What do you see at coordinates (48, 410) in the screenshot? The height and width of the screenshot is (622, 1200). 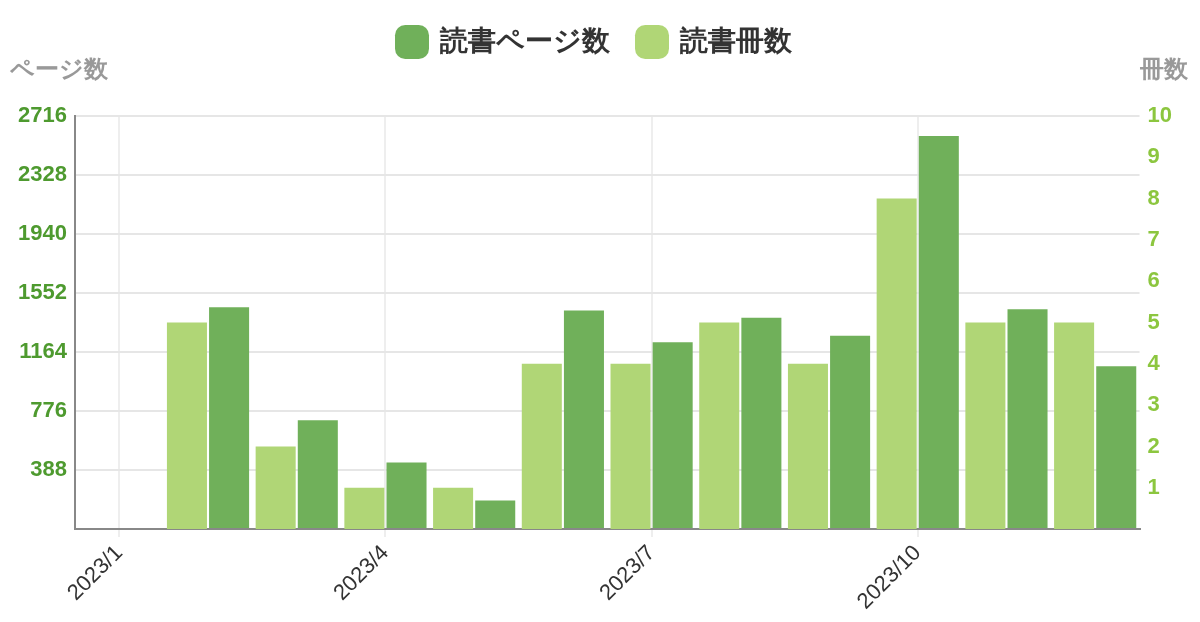 I see `y-tick-label: 776` at bounding box center [48, 410].